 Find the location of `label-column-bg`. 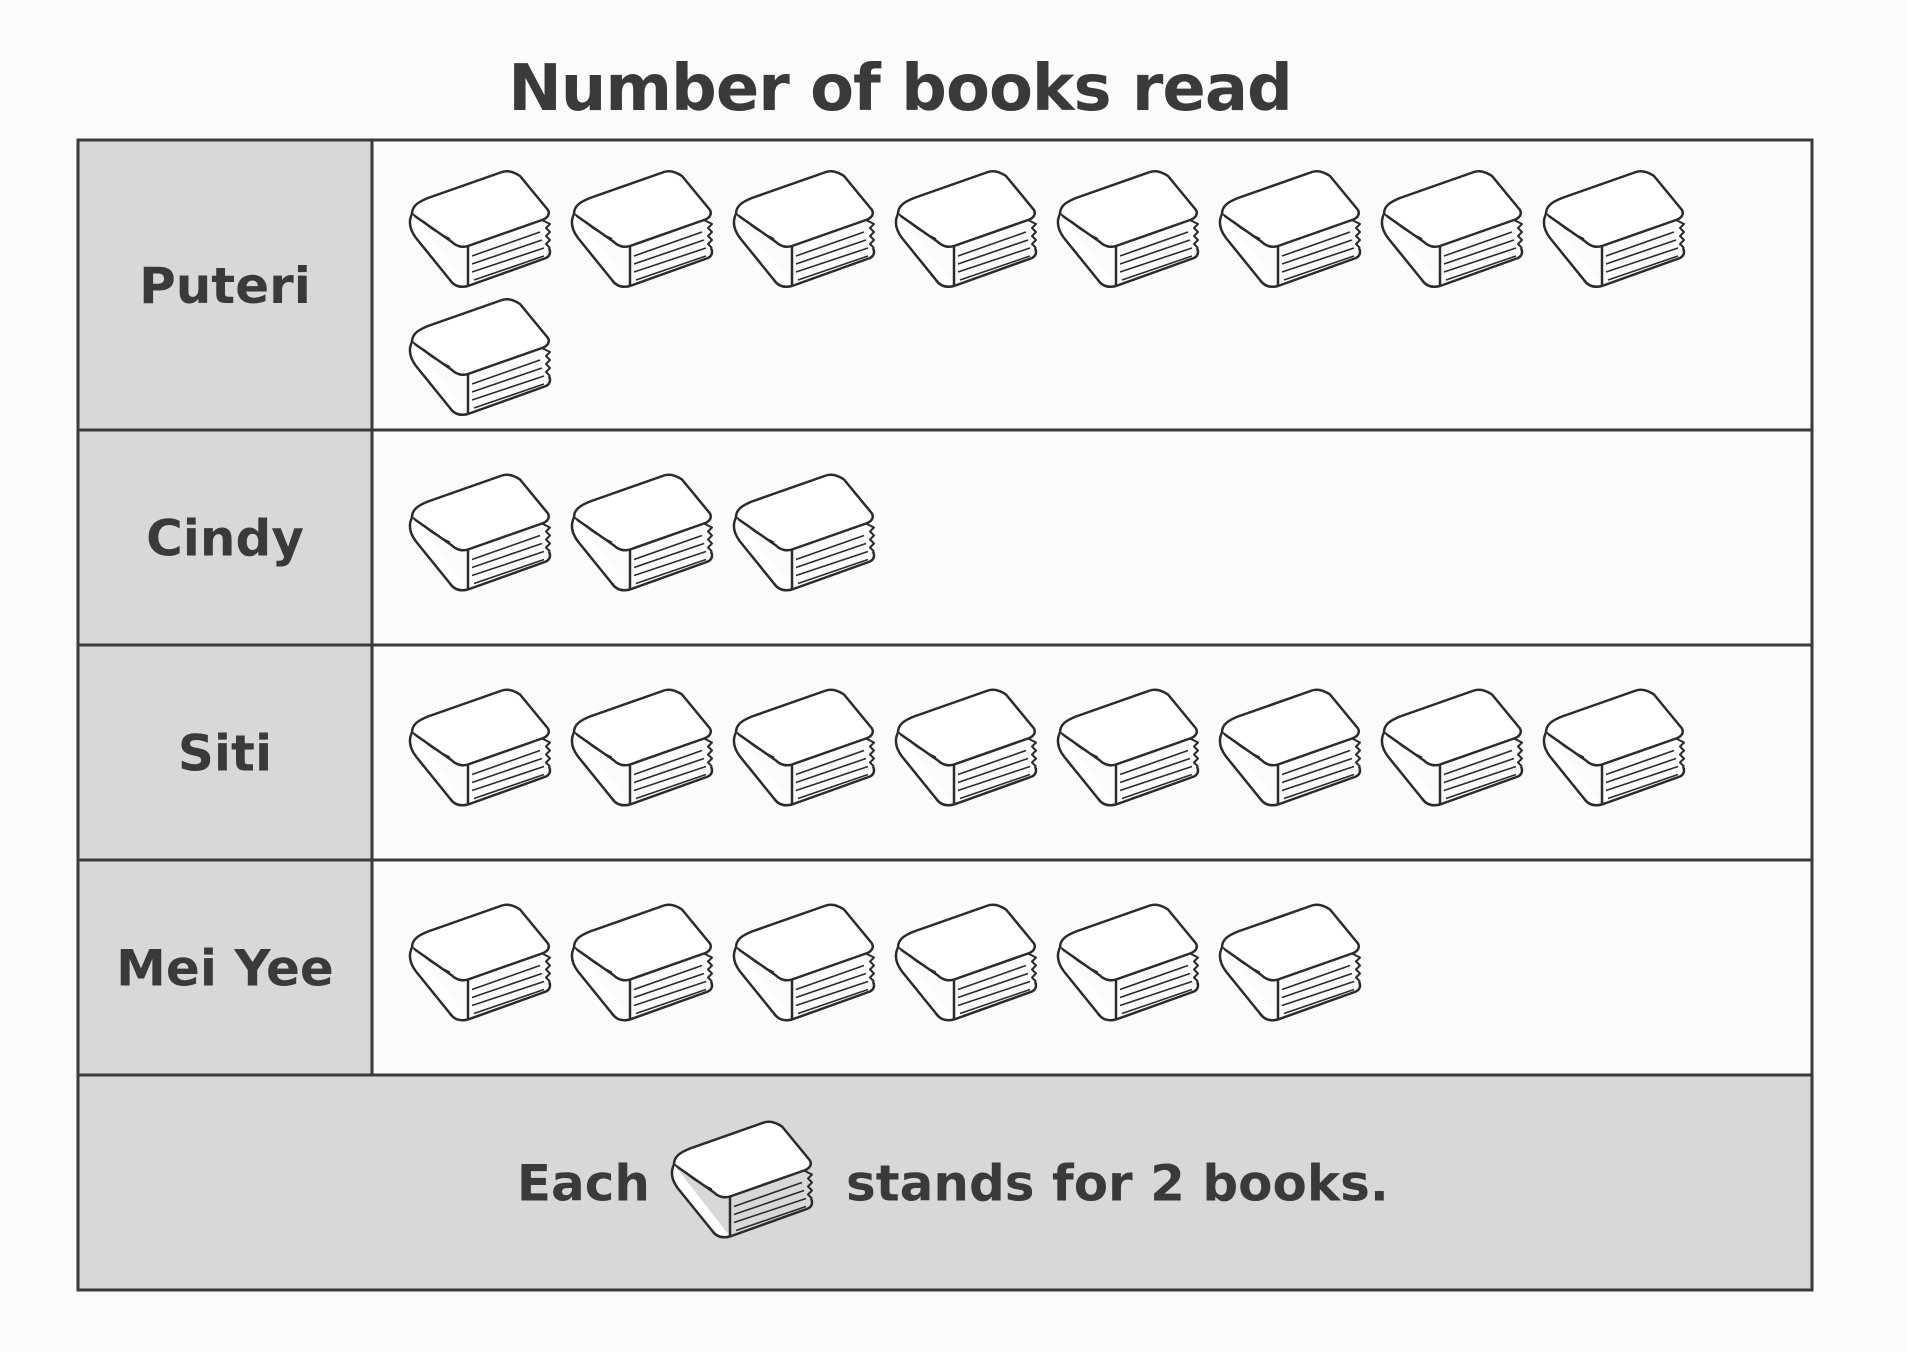

label-column-bg is located at coordinates (225, 607).